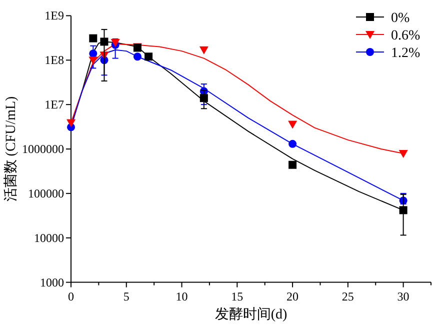  What do you see at coordinates (400, 18) in the screenshot?
I see `legend-label: 0%` at bounding box center [400, 18].